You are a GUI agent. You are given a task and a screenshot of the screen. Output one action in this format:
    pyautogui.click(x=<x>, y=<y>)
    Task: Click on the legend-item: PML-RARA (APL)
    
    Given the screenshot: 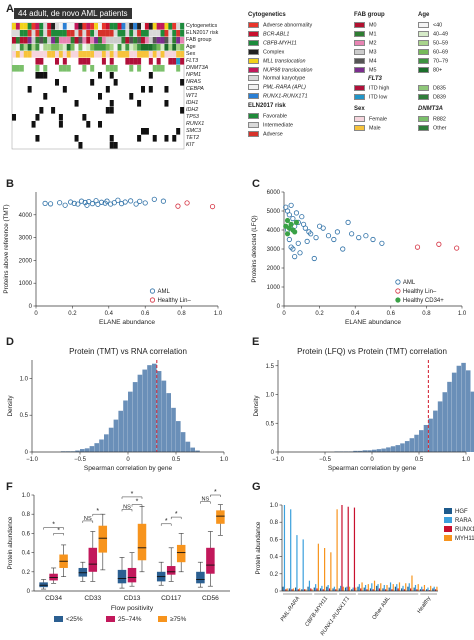 What is the action you would take?
    pyautogui.click(x=277, y=87)
    